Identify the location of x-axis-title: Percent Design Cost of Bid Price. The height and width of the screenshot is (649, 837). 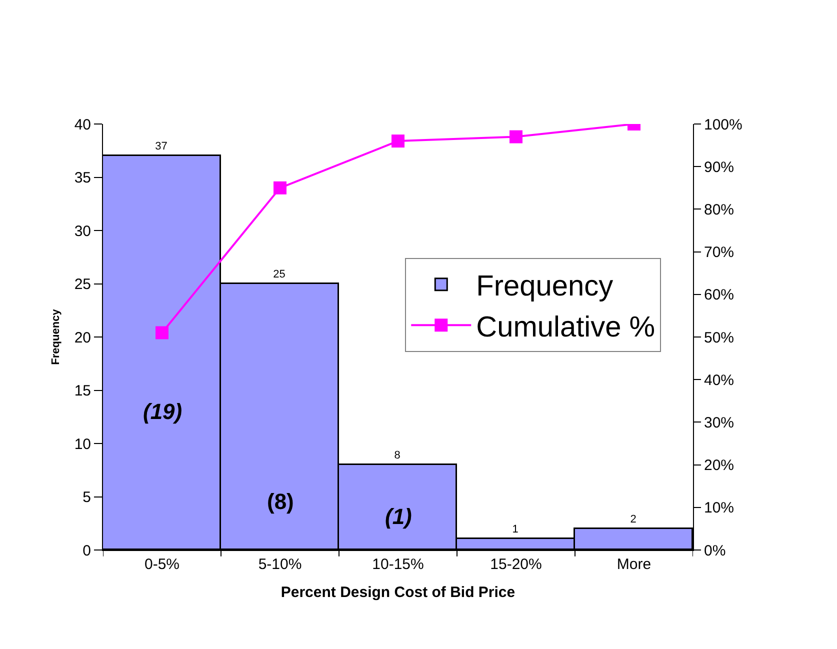
(398, 592).